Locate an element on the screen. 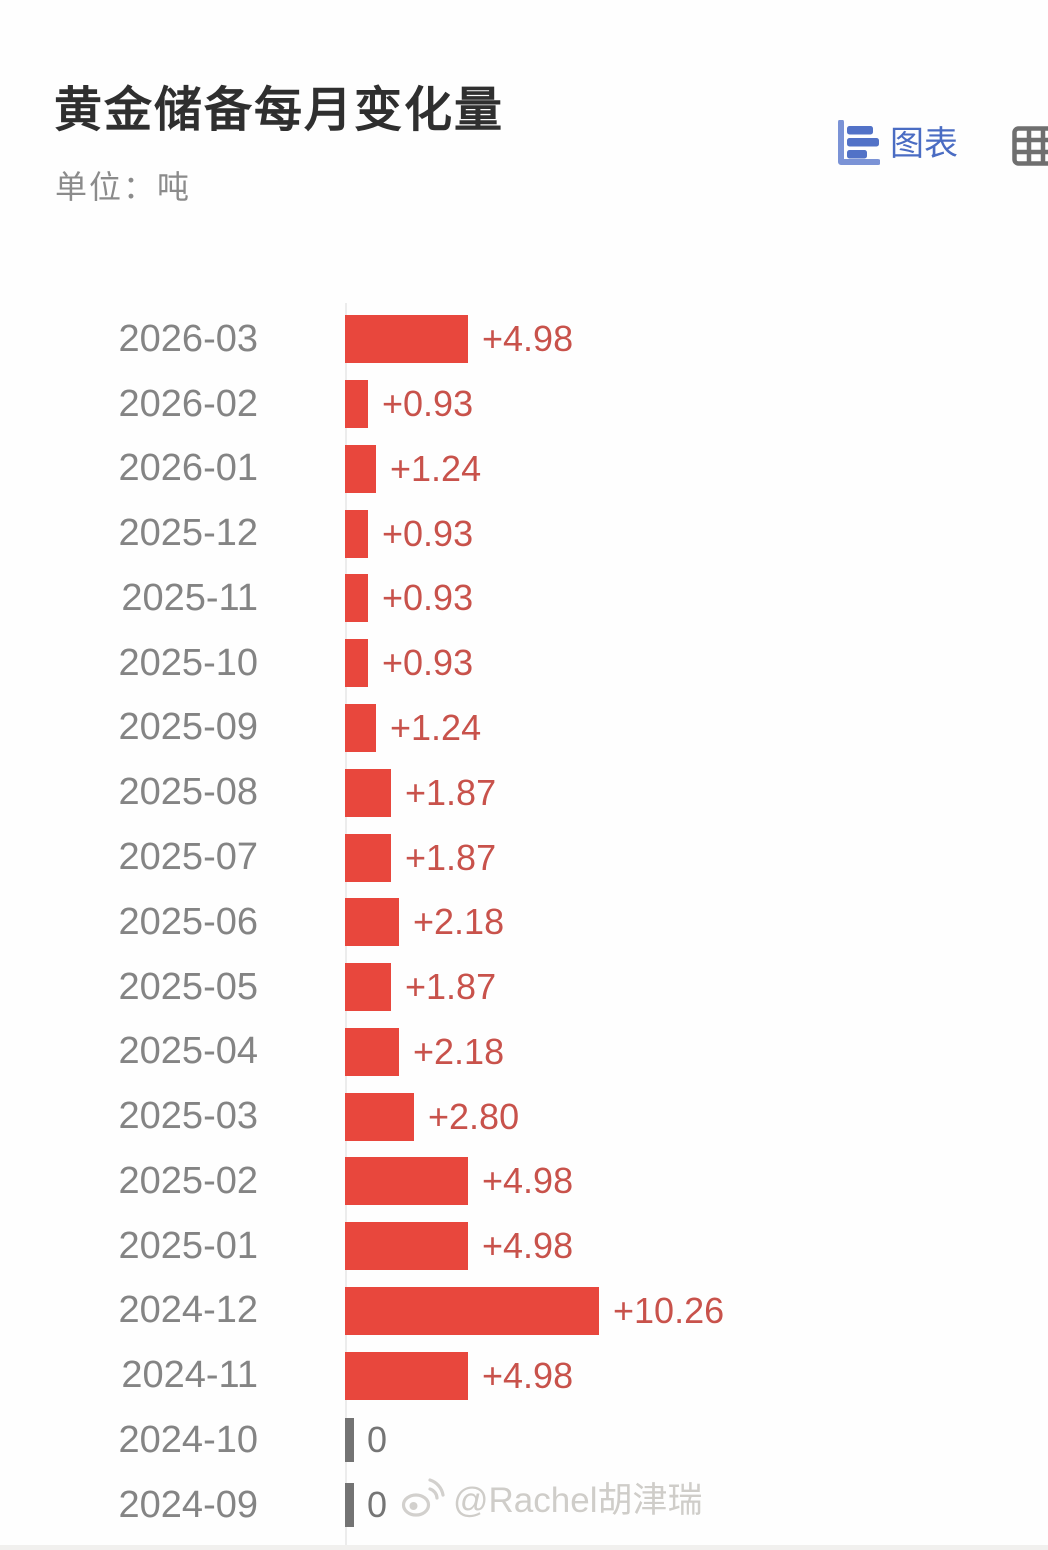 The width and height of the screenshot is (1048, 1550). category-label: 2025-06 is located at coordinates (188, 921).